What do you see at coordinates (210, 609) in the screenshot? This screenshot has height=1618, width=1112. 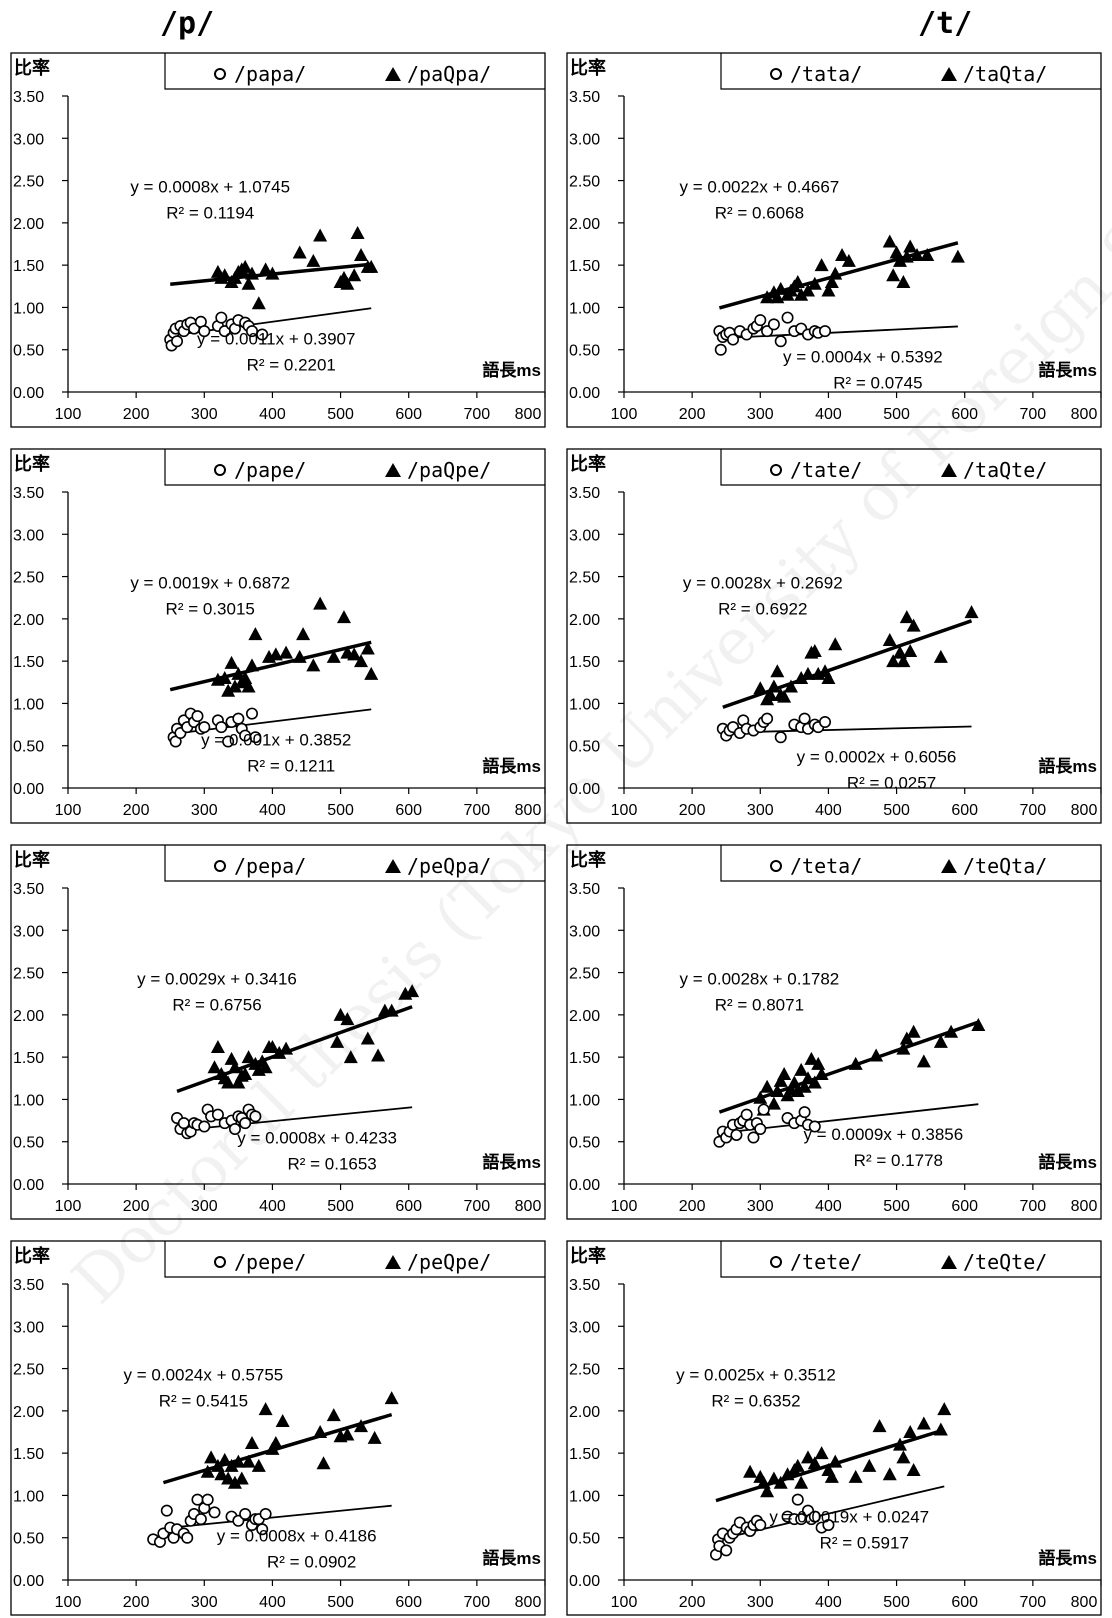 I see `r2-triangle: R² = 0.3015` at bounding box center [210, 609].